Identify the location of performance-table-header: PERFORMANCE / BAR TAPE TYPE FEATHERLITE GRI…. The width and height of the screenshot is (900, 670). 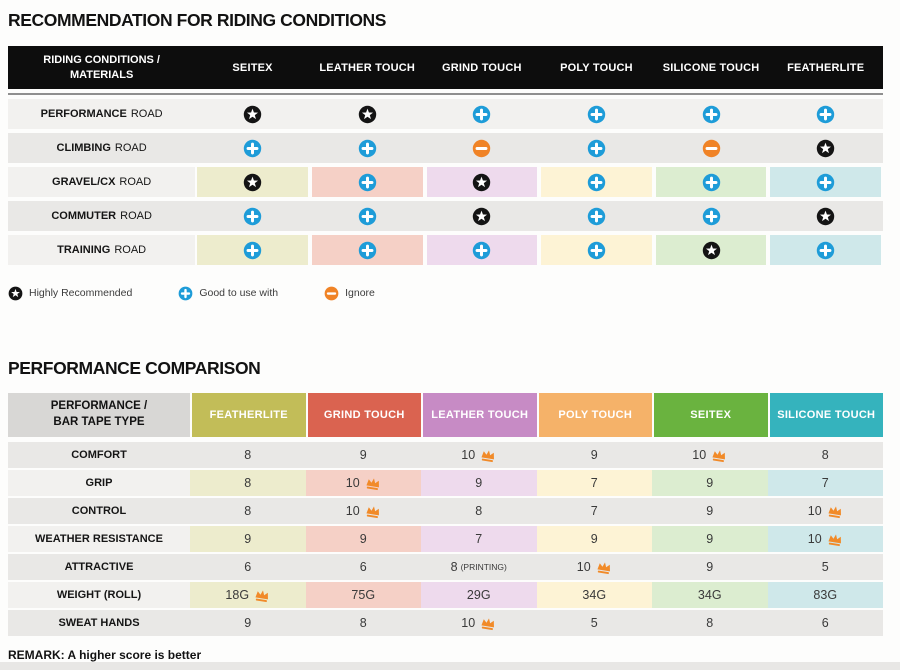
(445, 415).